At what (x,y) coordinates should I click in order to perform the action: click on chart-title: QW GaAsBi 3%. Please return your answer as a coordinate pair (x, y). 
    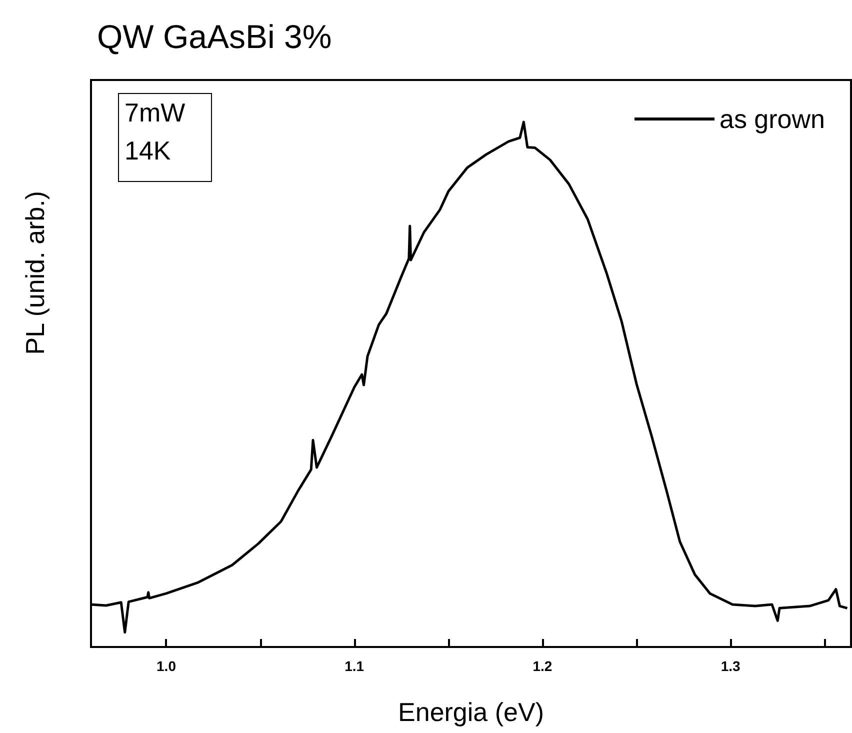
    Looking at the image, I should click on (214, 36).